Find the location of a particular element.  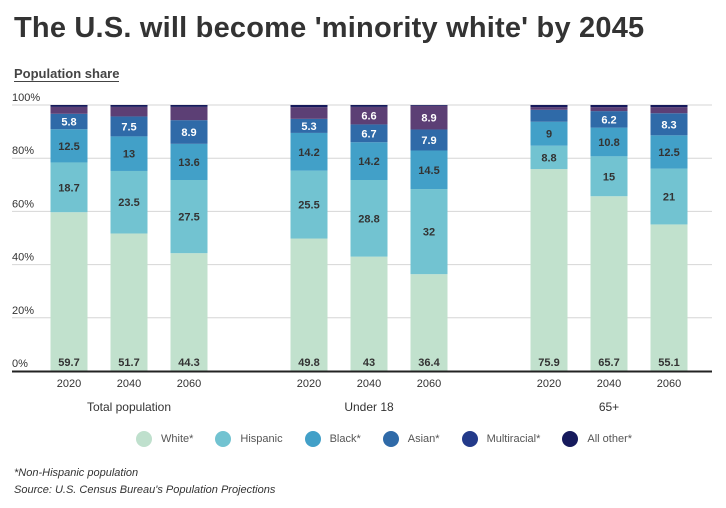

legend-item: White* is located at coordinates (164, 439).